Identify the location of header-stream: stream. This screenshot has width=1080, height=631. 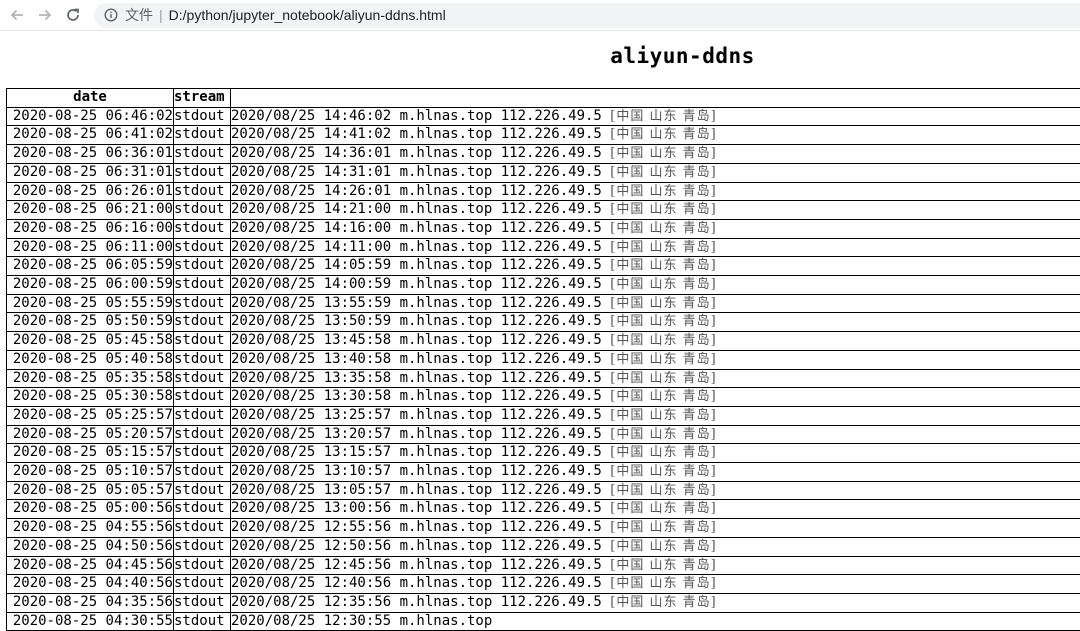
(202, 98).